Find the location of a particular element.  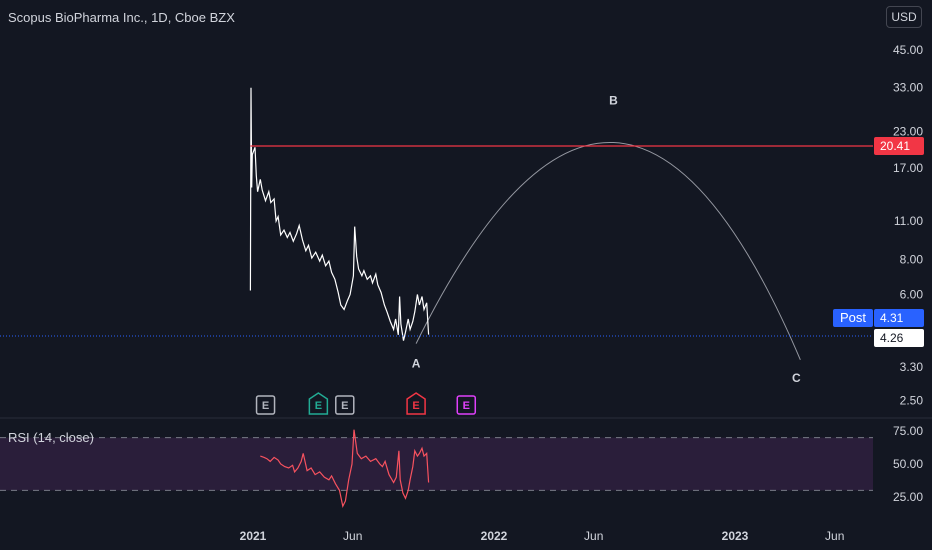

price-axis-tick: 23.00 is located at coordinates (908, 132).